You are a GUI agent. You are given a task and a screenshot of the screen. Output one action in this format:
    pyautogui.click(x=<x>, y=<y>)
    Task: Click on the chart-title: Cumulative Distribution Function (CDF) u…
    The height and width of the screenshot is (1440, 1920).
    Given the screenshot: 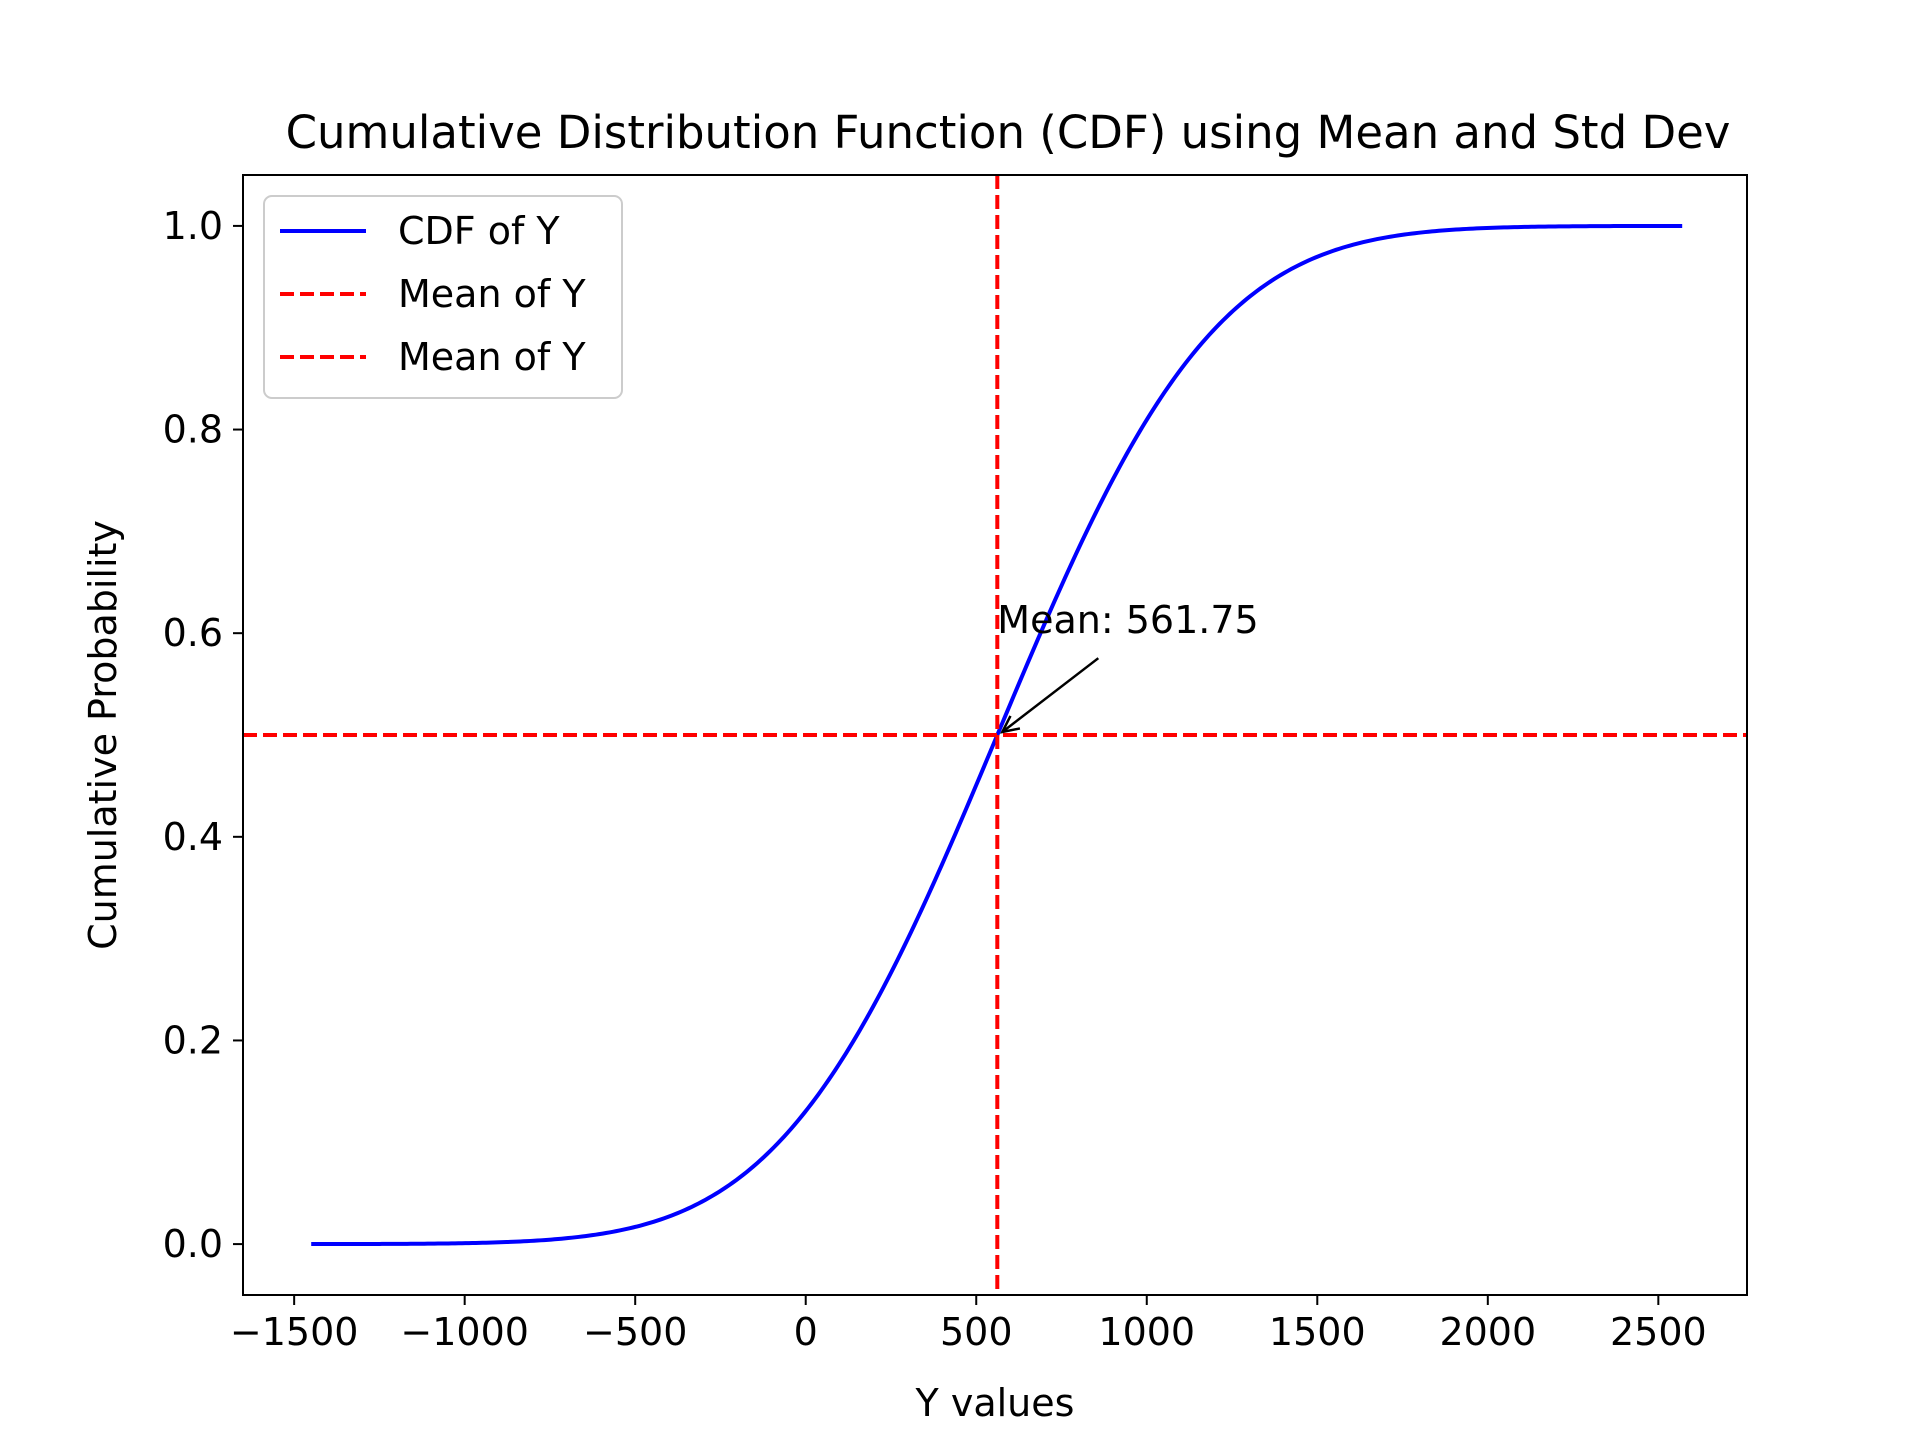 What is the action you would take?
    pyautogui.click(x=1008, y=132)
    